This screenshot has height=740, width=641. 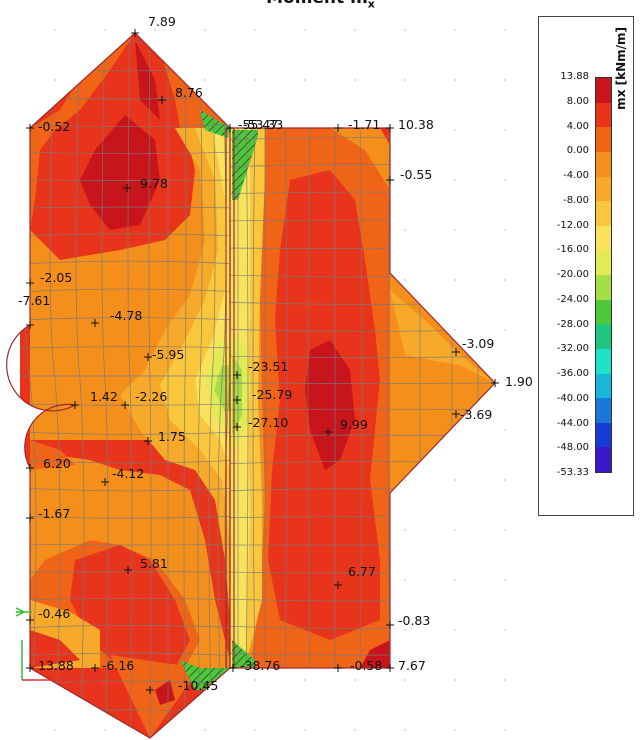 What do you see at coordinates (57, 463) in the screenshot?
I see `value-label: 6.20` at bounding box center [57, 463].